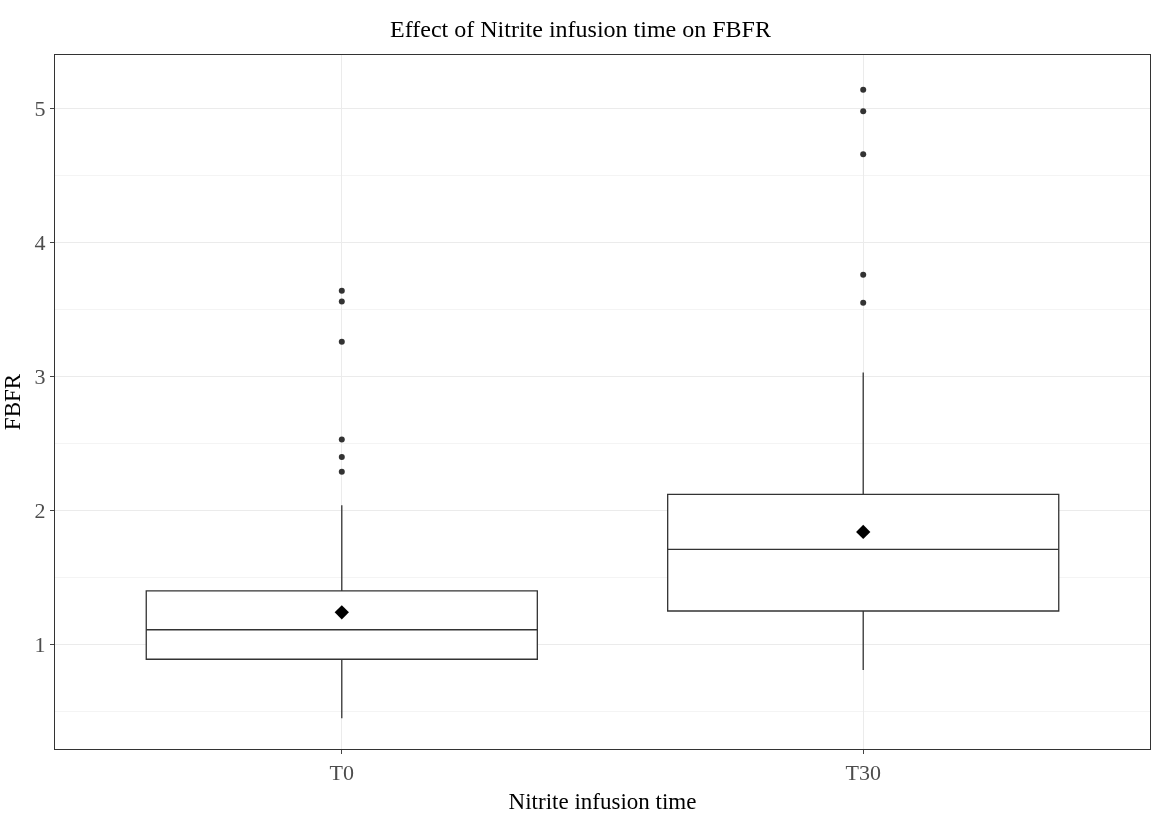 This screenshot has width=1161, height=820. I want to click on x-tick-label: T0, so click(342, 773).